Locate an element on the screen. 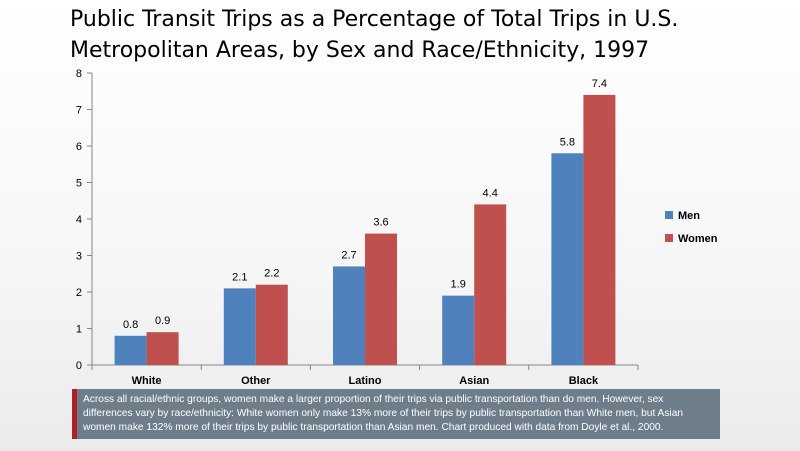 The height and width of the screenshot is (451, 800). x-tick-label: Latino is located at coordinates (365, 381).